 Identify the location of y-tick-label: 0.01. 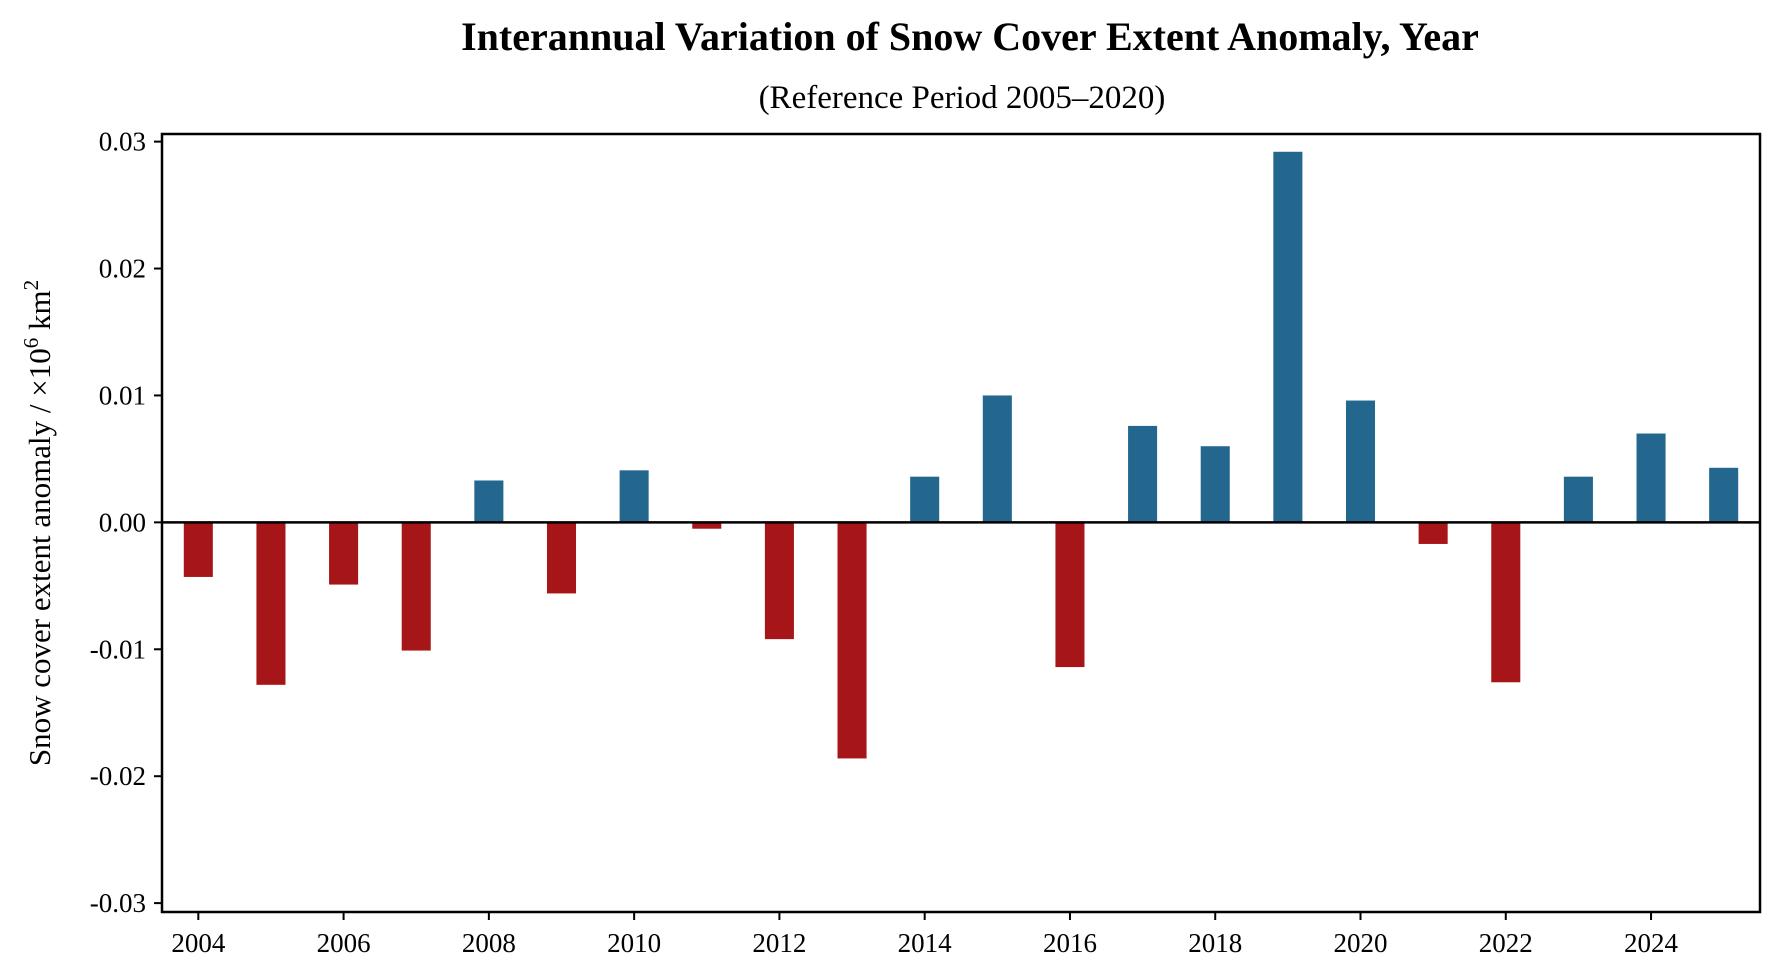
(122, 395).